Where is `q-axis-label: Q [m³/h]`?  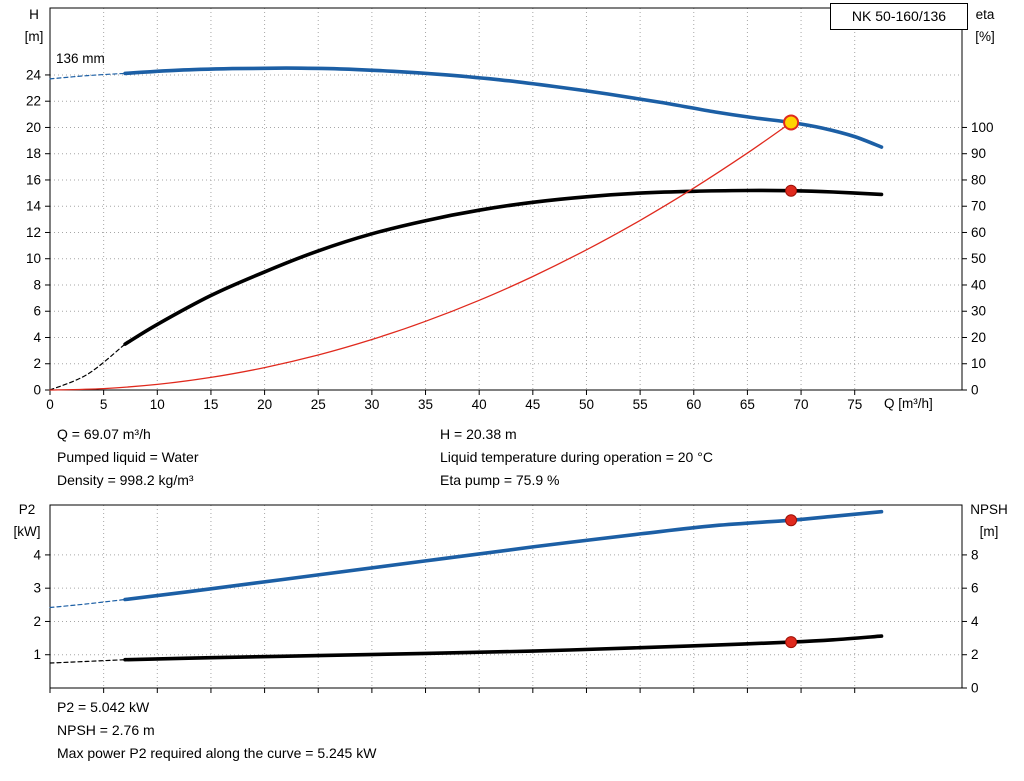 q-axis-label: Q [m³/h] is located at coordinates (908, 403).